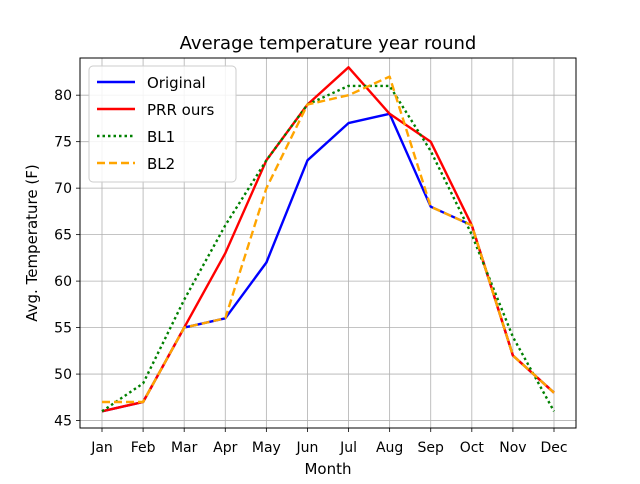  I want to click on x-tick-label: Dec, so click(553, 448).